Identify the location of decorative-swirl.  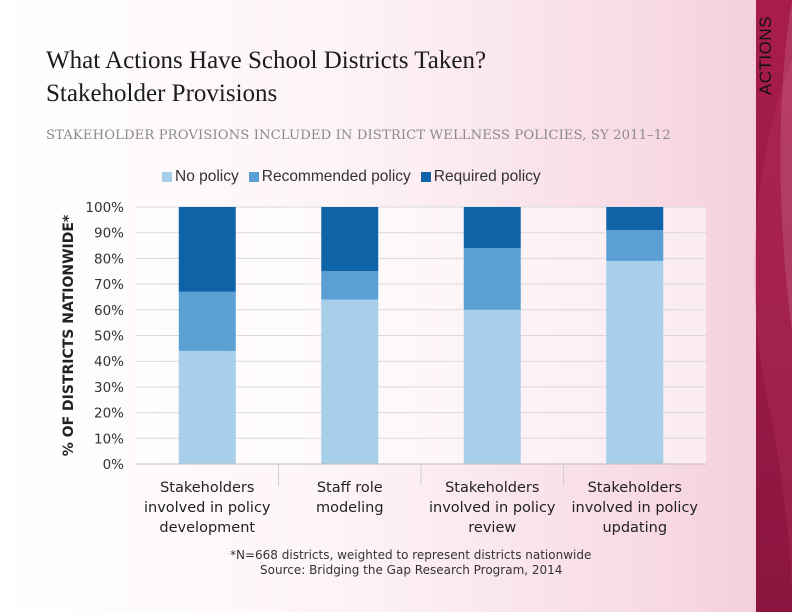
(773, 306).